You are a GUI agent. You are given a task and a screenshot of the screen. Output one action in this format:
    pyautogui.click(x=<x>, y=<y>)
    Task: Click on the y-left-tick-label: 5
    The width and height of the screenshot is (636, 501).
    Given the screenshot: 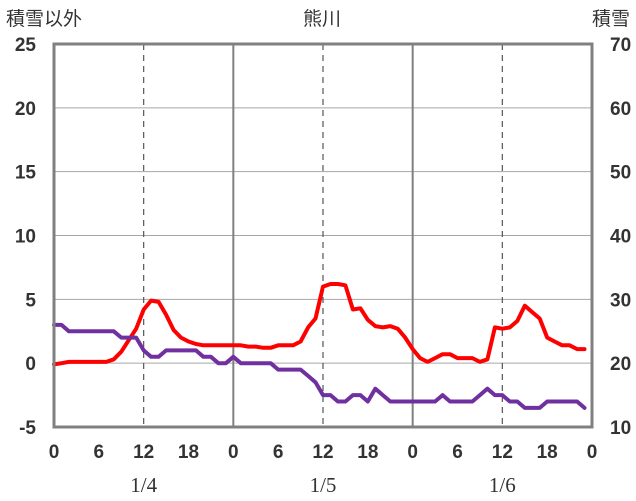 What is the action you would take?
    pyautogui.click(x=30, y=300)
    